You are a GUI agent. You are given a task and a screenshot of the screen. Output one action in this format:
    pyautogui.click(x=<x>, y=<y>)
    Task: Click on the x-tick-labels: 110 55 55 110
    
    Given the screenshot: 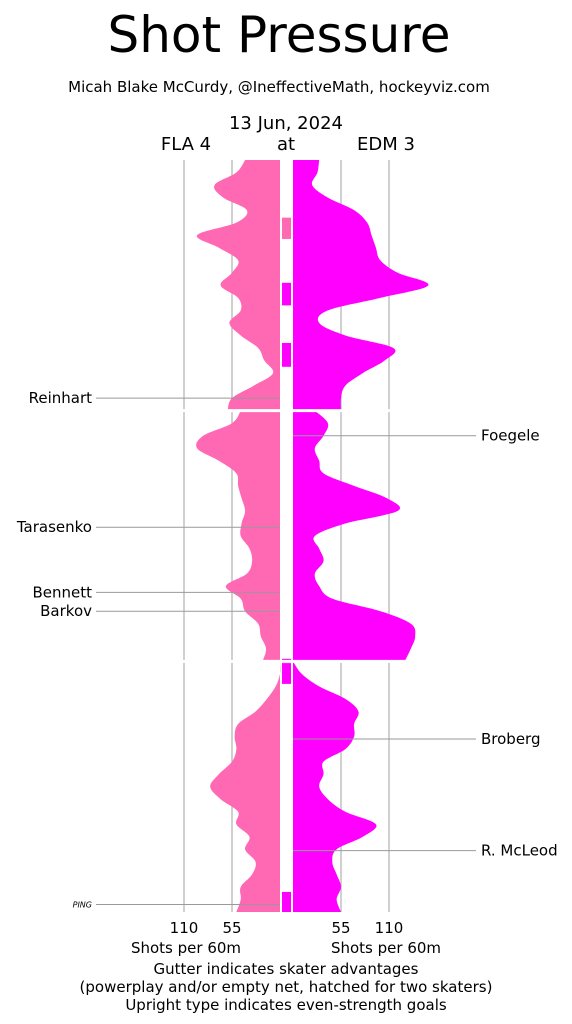 What is the action you would take?
    pyautogui.click(x=287, y=928)
    